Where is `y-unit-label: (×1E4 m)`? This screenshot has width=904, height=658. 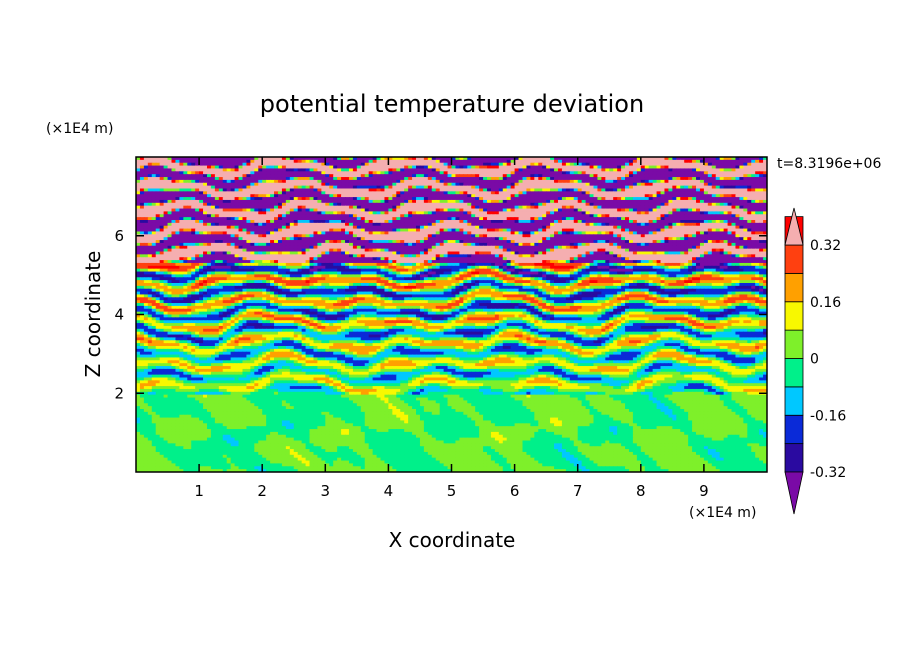
y-unit-label: (×1E4 m) is located at coordinates (79, 129).